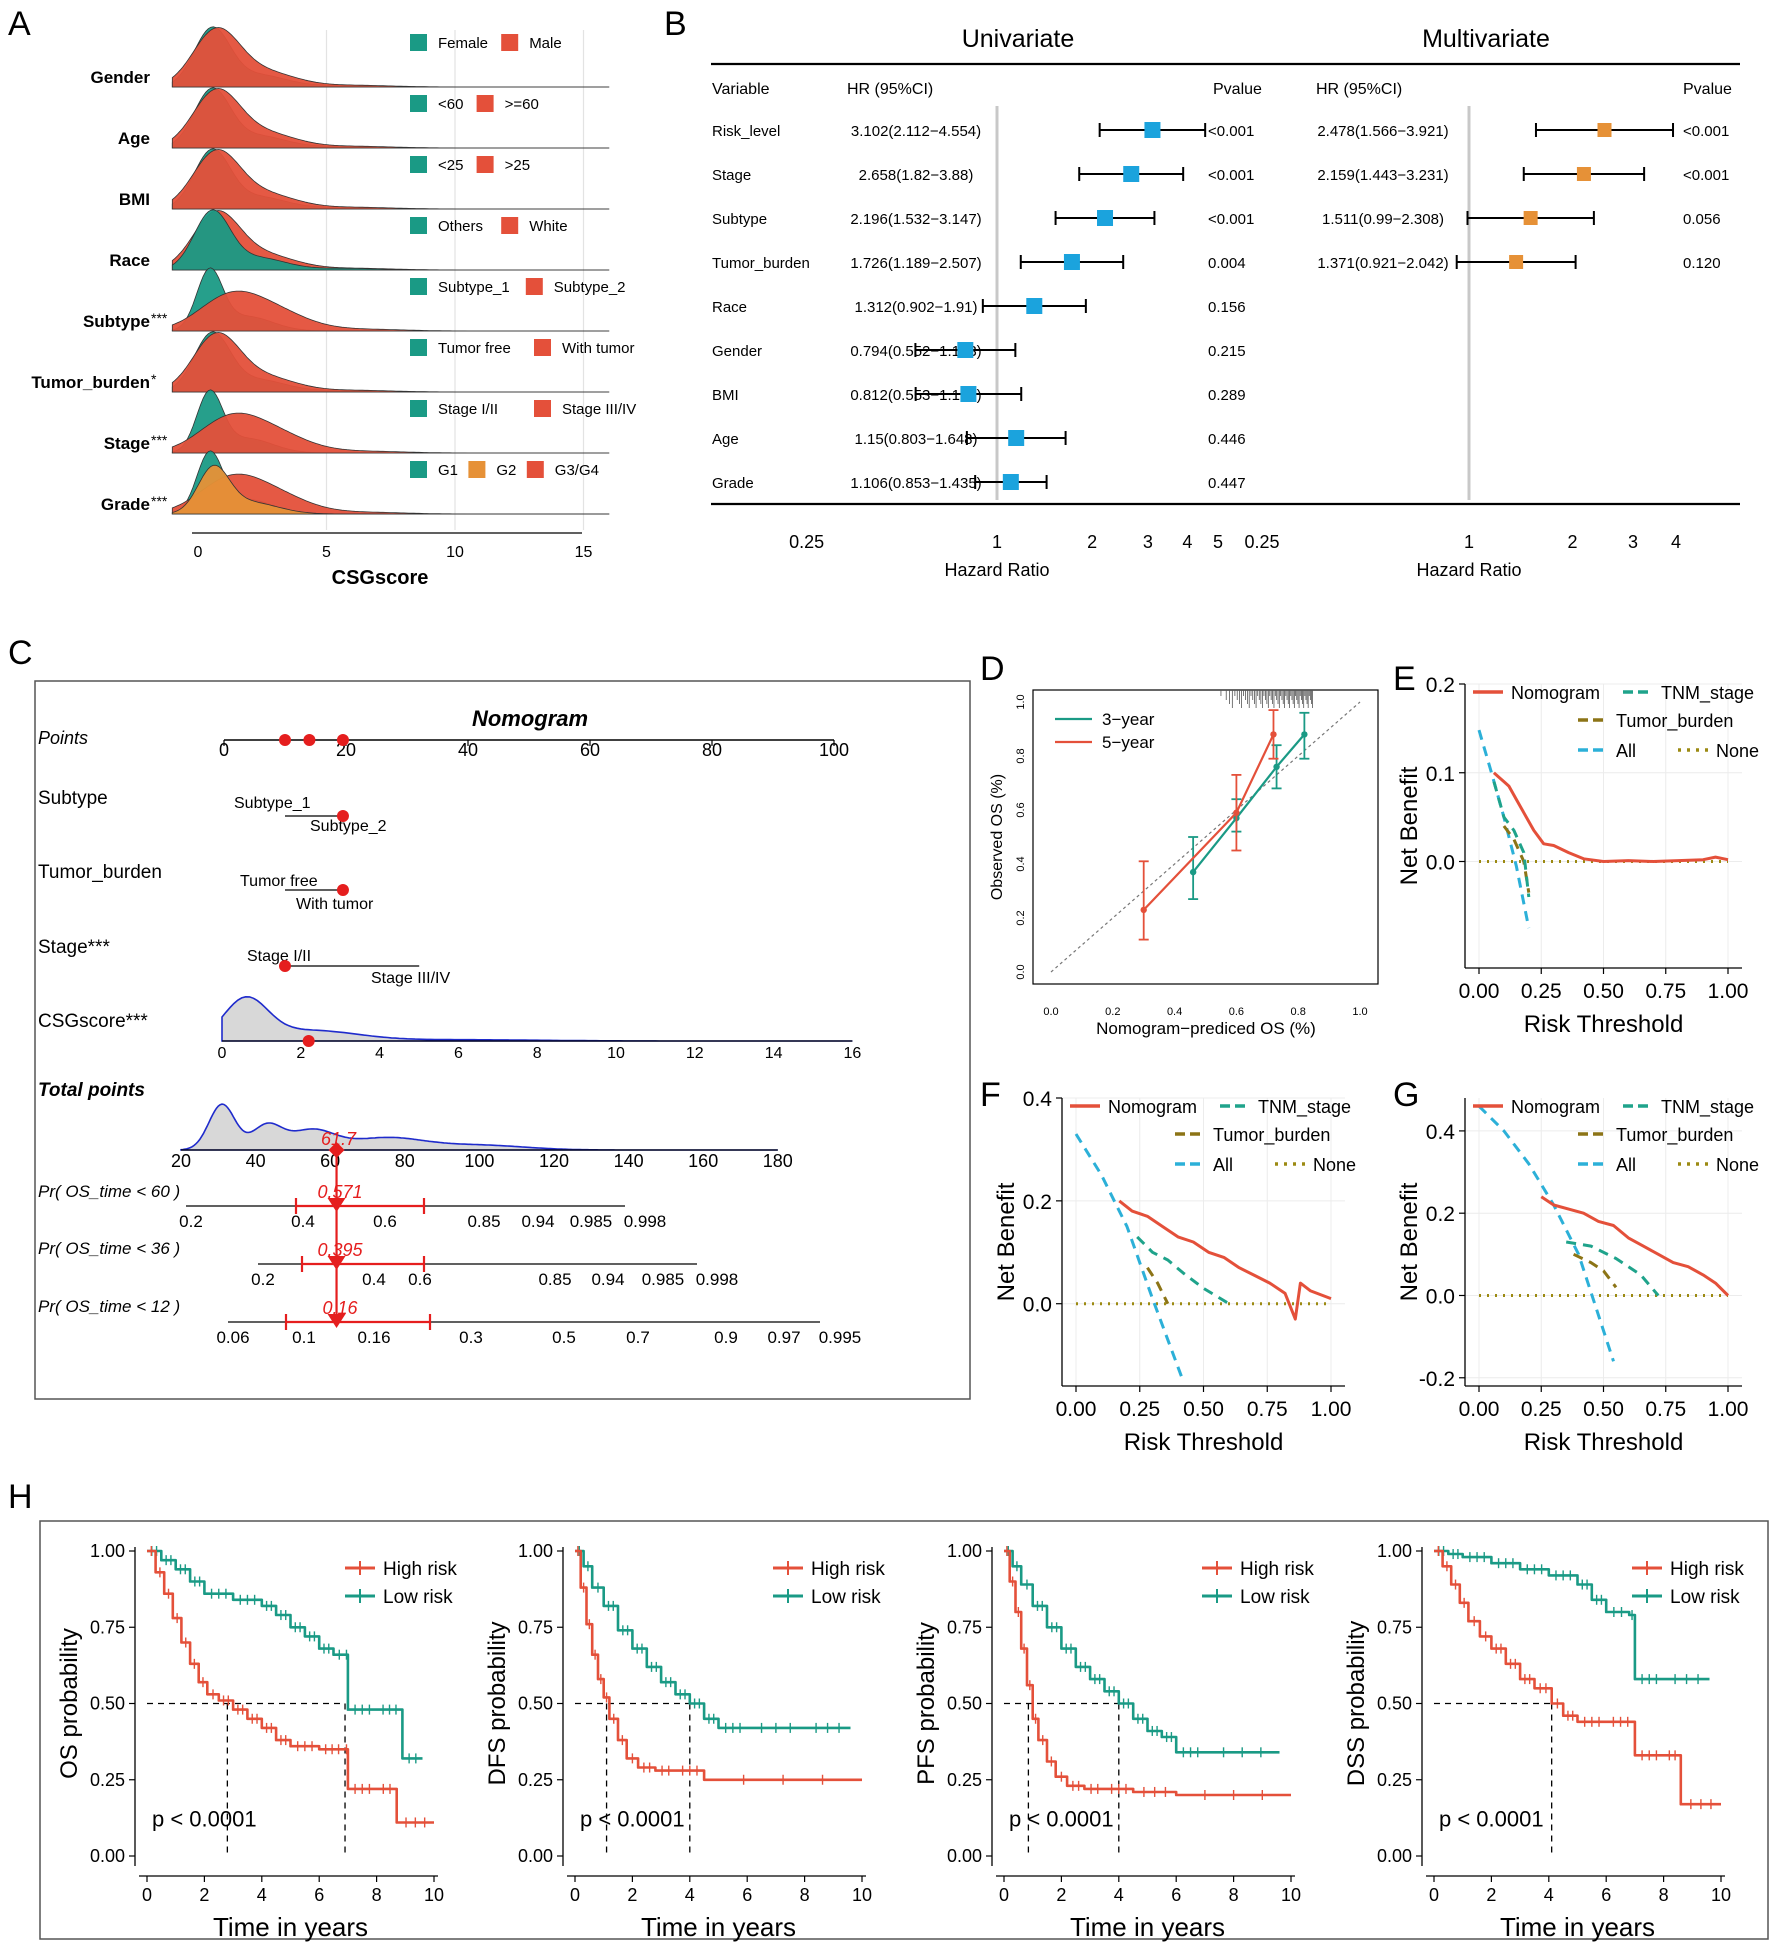 Image resolution: width=1772 pixels, height=1950 pixels. Describe the element at coordinates (729, 307) in the screenshot. I see `forest-row-variable: Race` at that location.